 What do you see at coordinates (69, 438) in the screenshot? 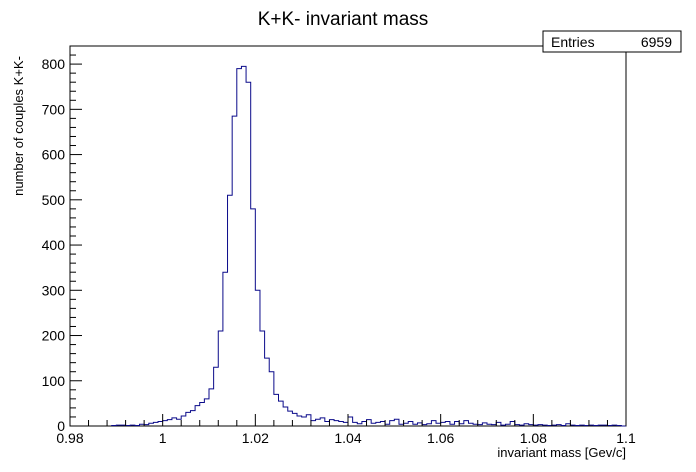
I see `x-tick-label: 0.98` at bounding box center [69, 438].